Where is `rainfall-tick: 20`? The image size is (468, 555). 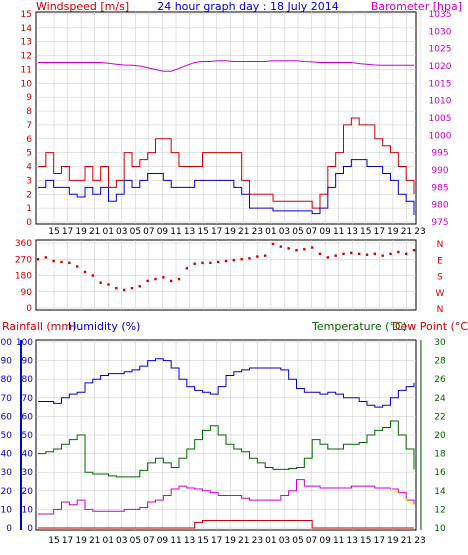
rainfall-tick: 20 is located at coordinates (7, 492).